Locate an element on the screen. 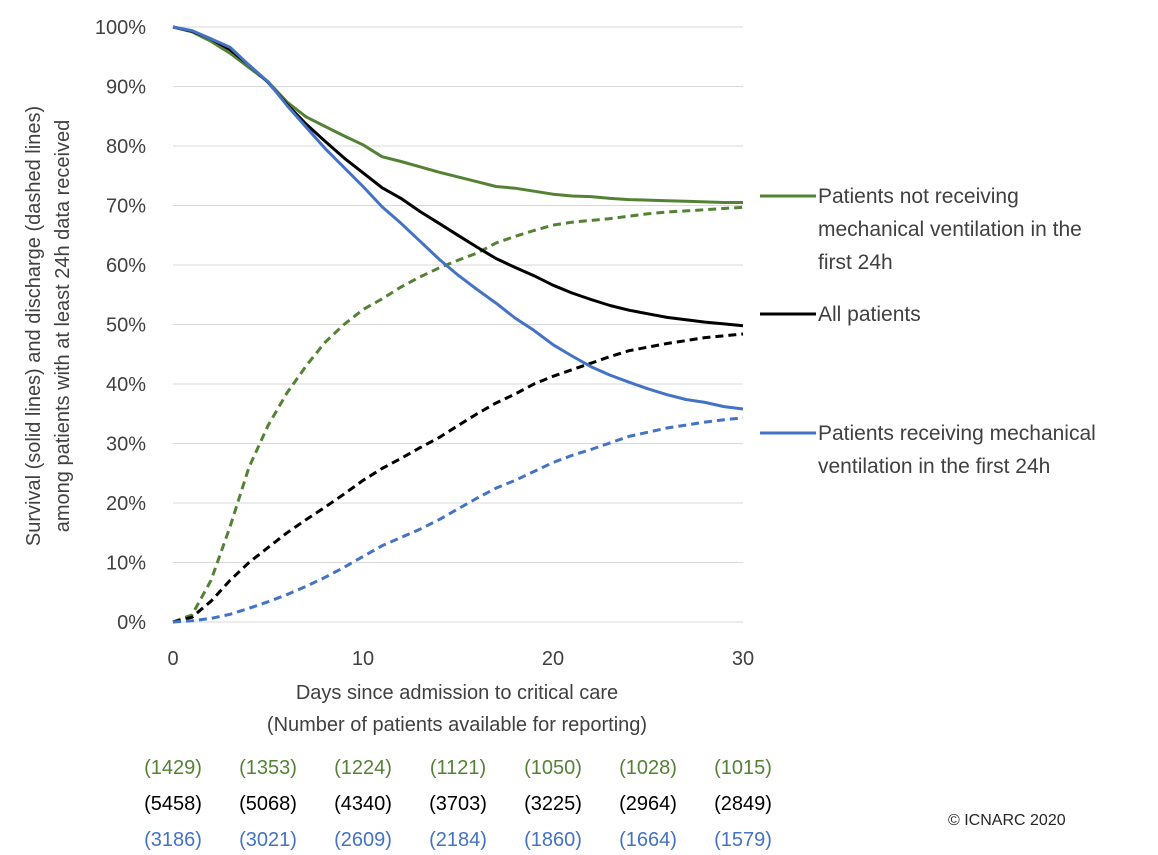 The width and height of the screenshot is (1158, 855). patient-count: (1224) is located at coordinates (363, 768).